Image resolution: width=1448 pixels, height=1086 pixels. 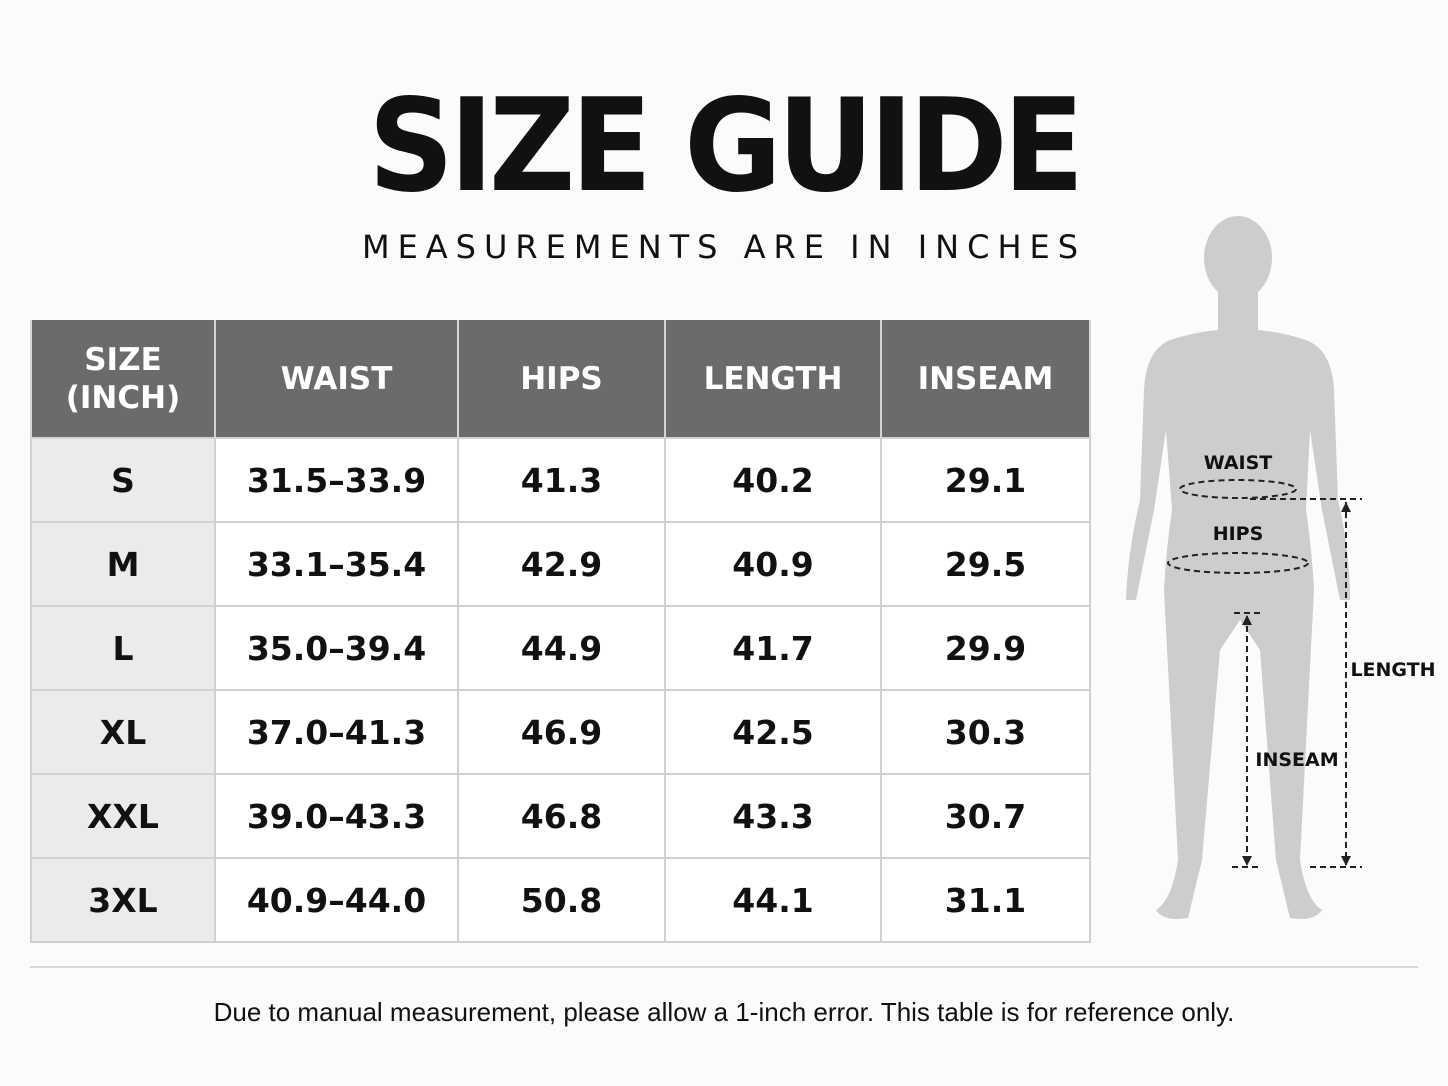 I want to click on table-row: L 35.0–39.4 44.9 41.7 29.9, so click(x=560, y=648).